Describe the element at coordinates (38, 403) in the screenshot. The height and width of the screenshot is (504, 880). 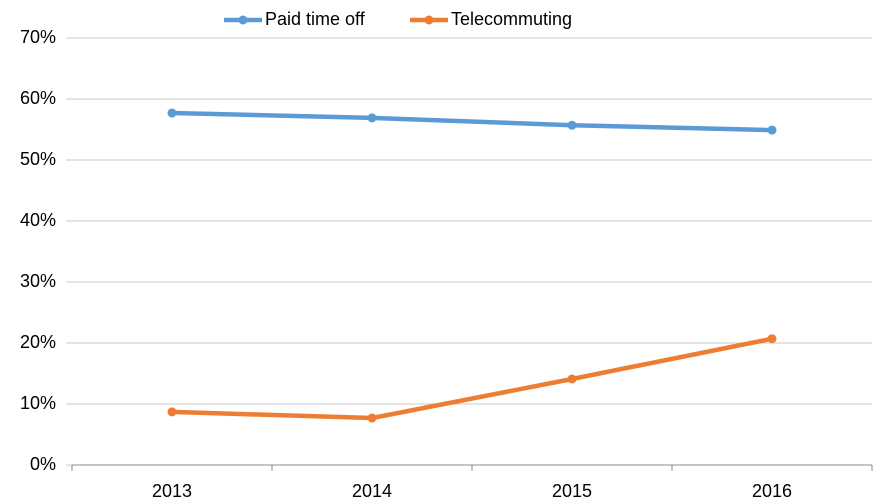
I see `y-tick-label: 10%` at that location.